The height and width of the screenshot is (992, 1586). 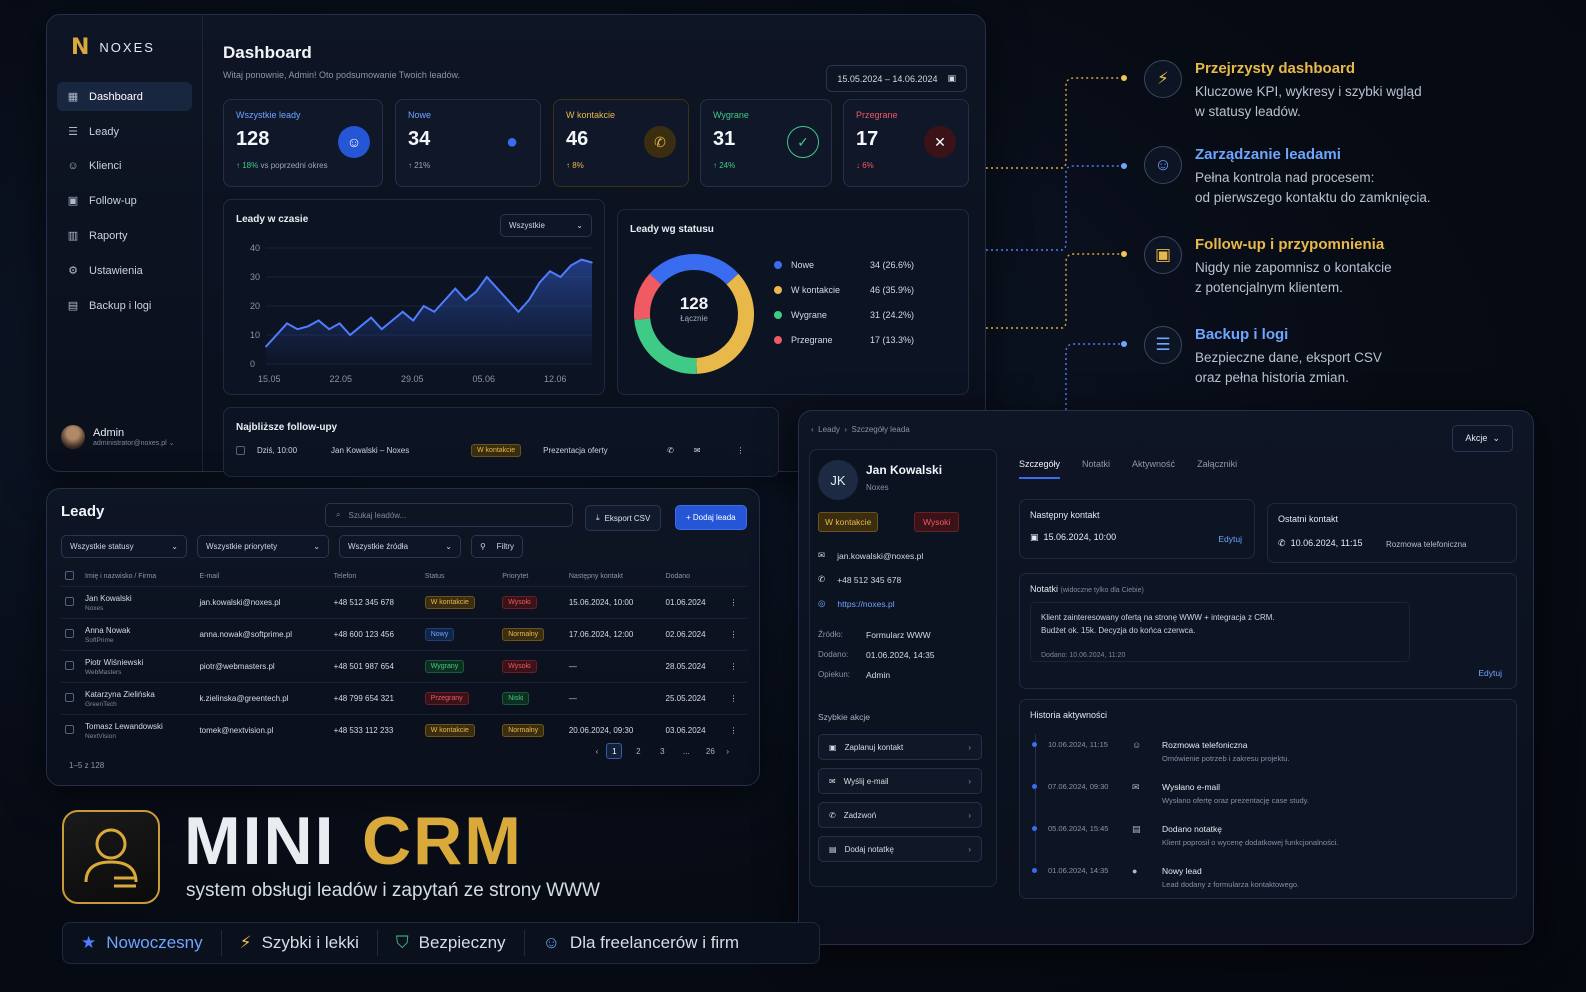 I want to click on filters-button: ⚲ Filtry, so click(x=497, y=546).